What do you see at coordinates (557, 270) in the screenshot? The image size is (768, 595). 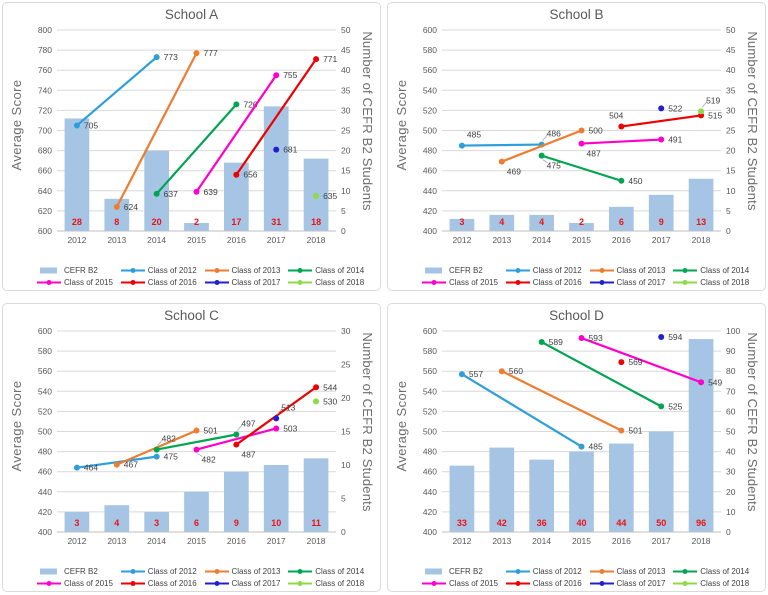 I see `legend-label: Class of 2012` at bounding box center [557, 270].